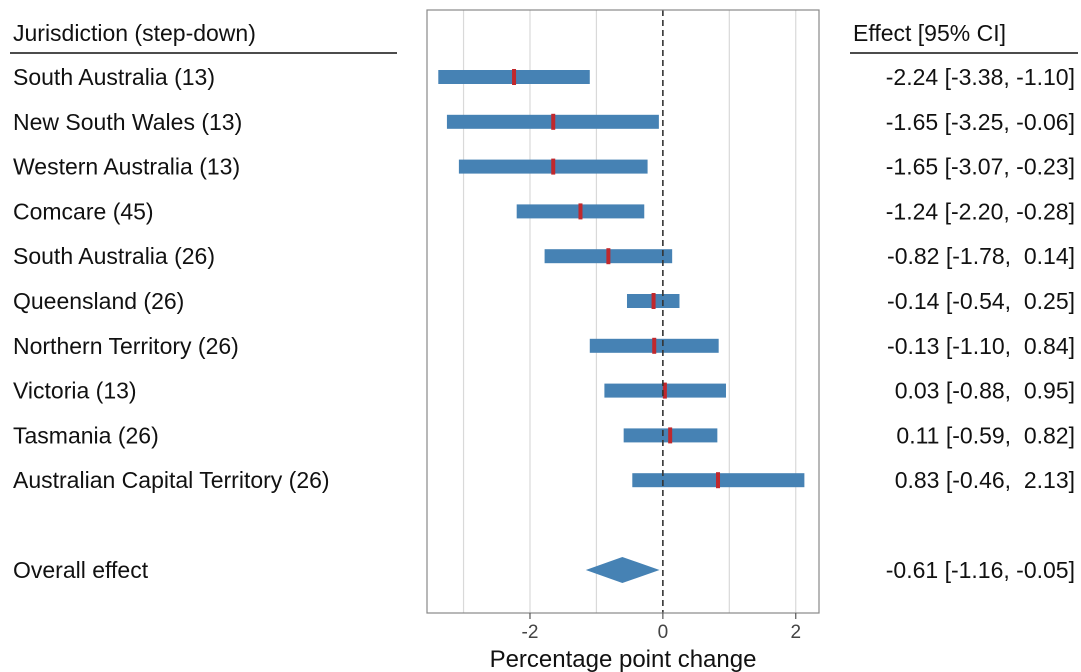 The width and height of the screenshot is (1081, 672). I want to click on effect-text: -0.13 [-1.10, 0.84], so click(981, 346).